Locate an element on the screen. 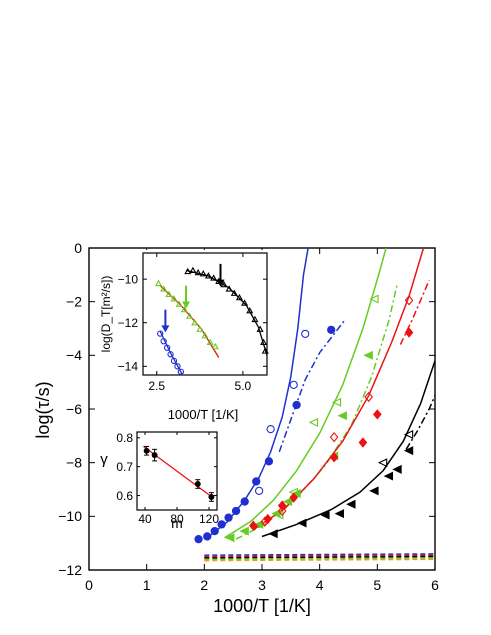  x-tick-label: 6 is located at coordinates (435, 585).